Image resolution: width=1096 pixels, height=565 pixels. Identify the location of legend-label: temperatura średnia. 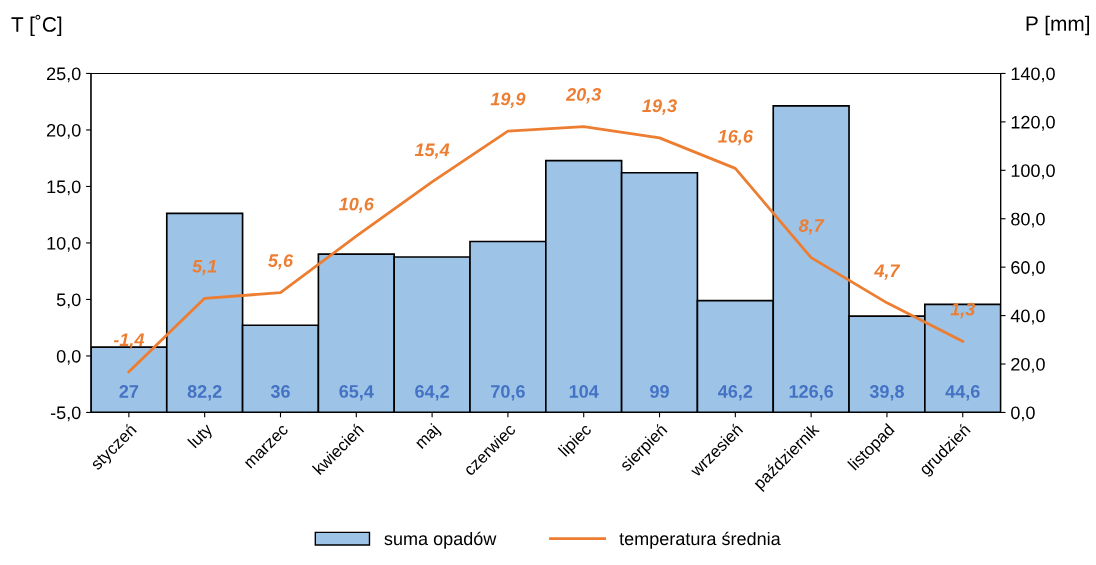
(700, 540).